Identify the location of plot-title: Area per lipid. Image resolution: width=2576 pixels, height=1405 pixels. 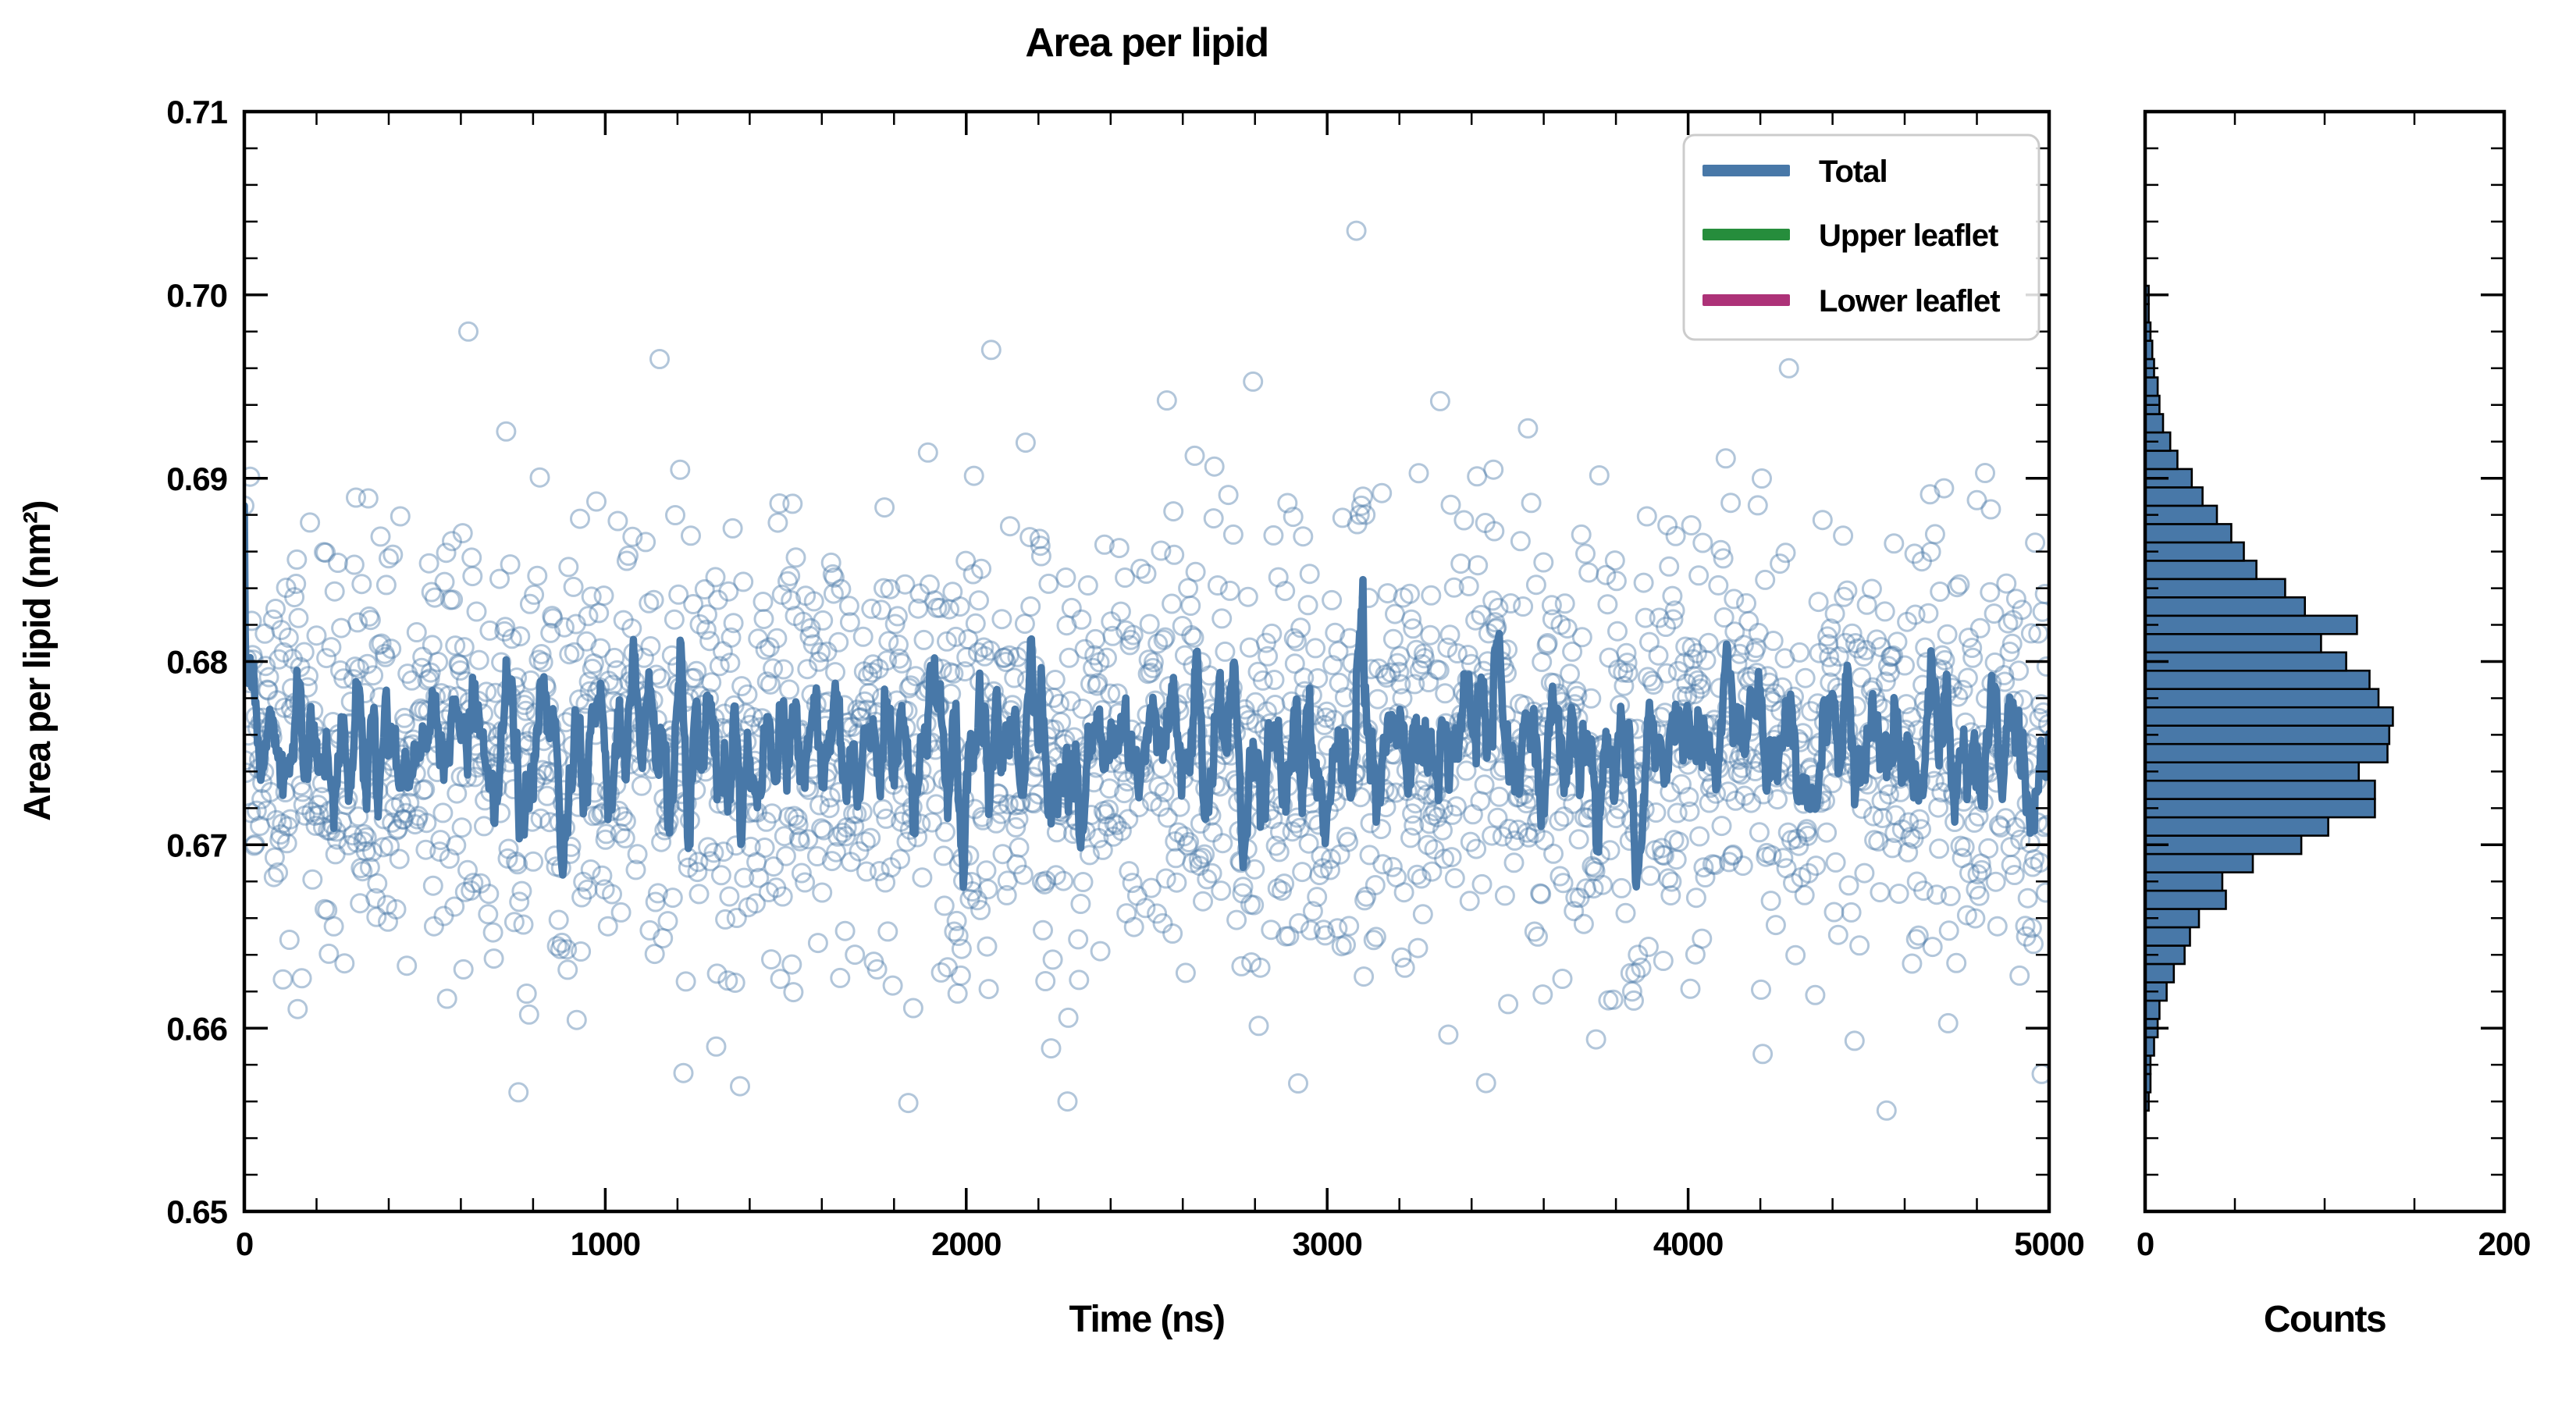
(1146, 43).